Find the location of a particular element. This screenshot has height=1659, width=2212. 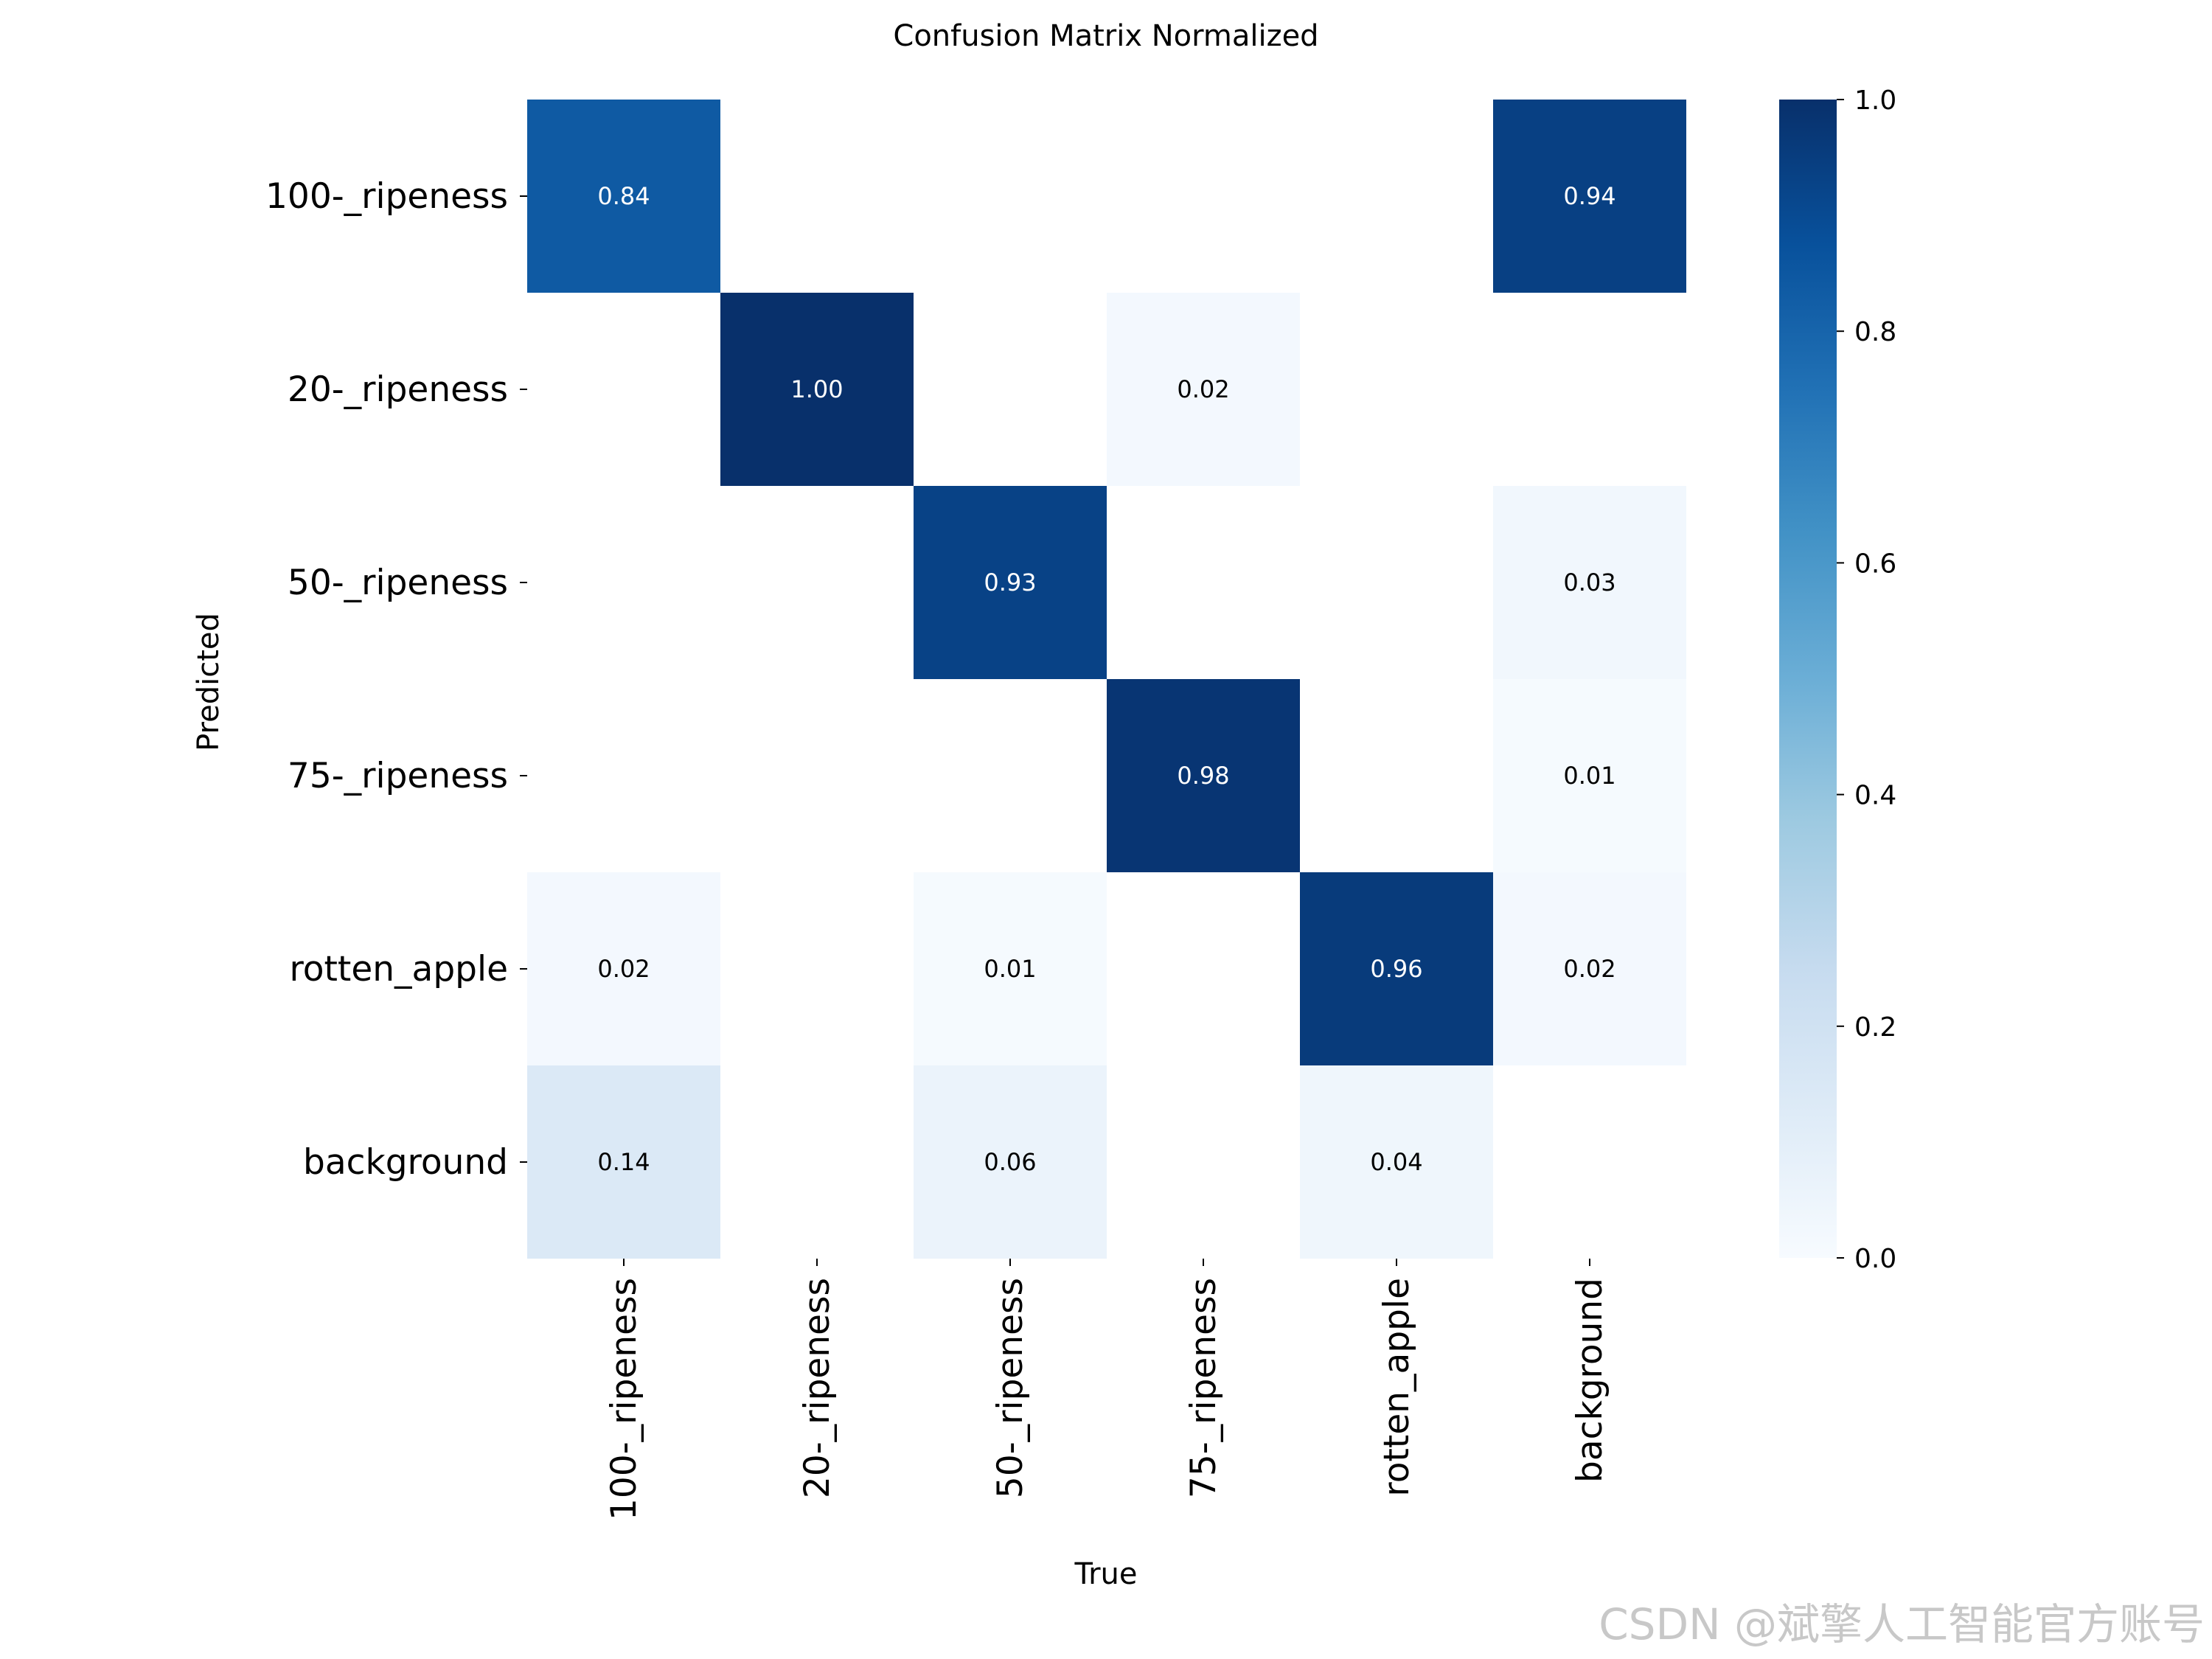

y-tick-label: 75-_ripeness is located at coordinates (398, 776).